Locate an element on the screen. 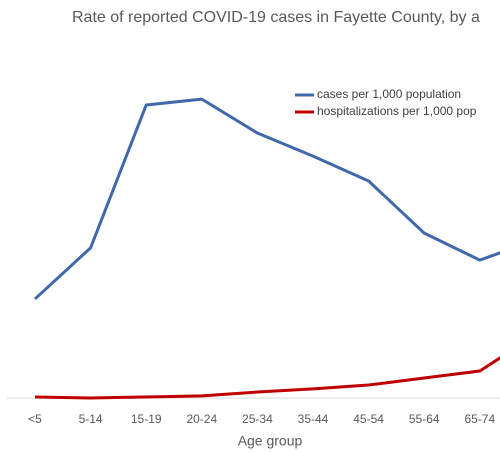  x-tick-label: 20-24 is located at coordinates (201, 419).